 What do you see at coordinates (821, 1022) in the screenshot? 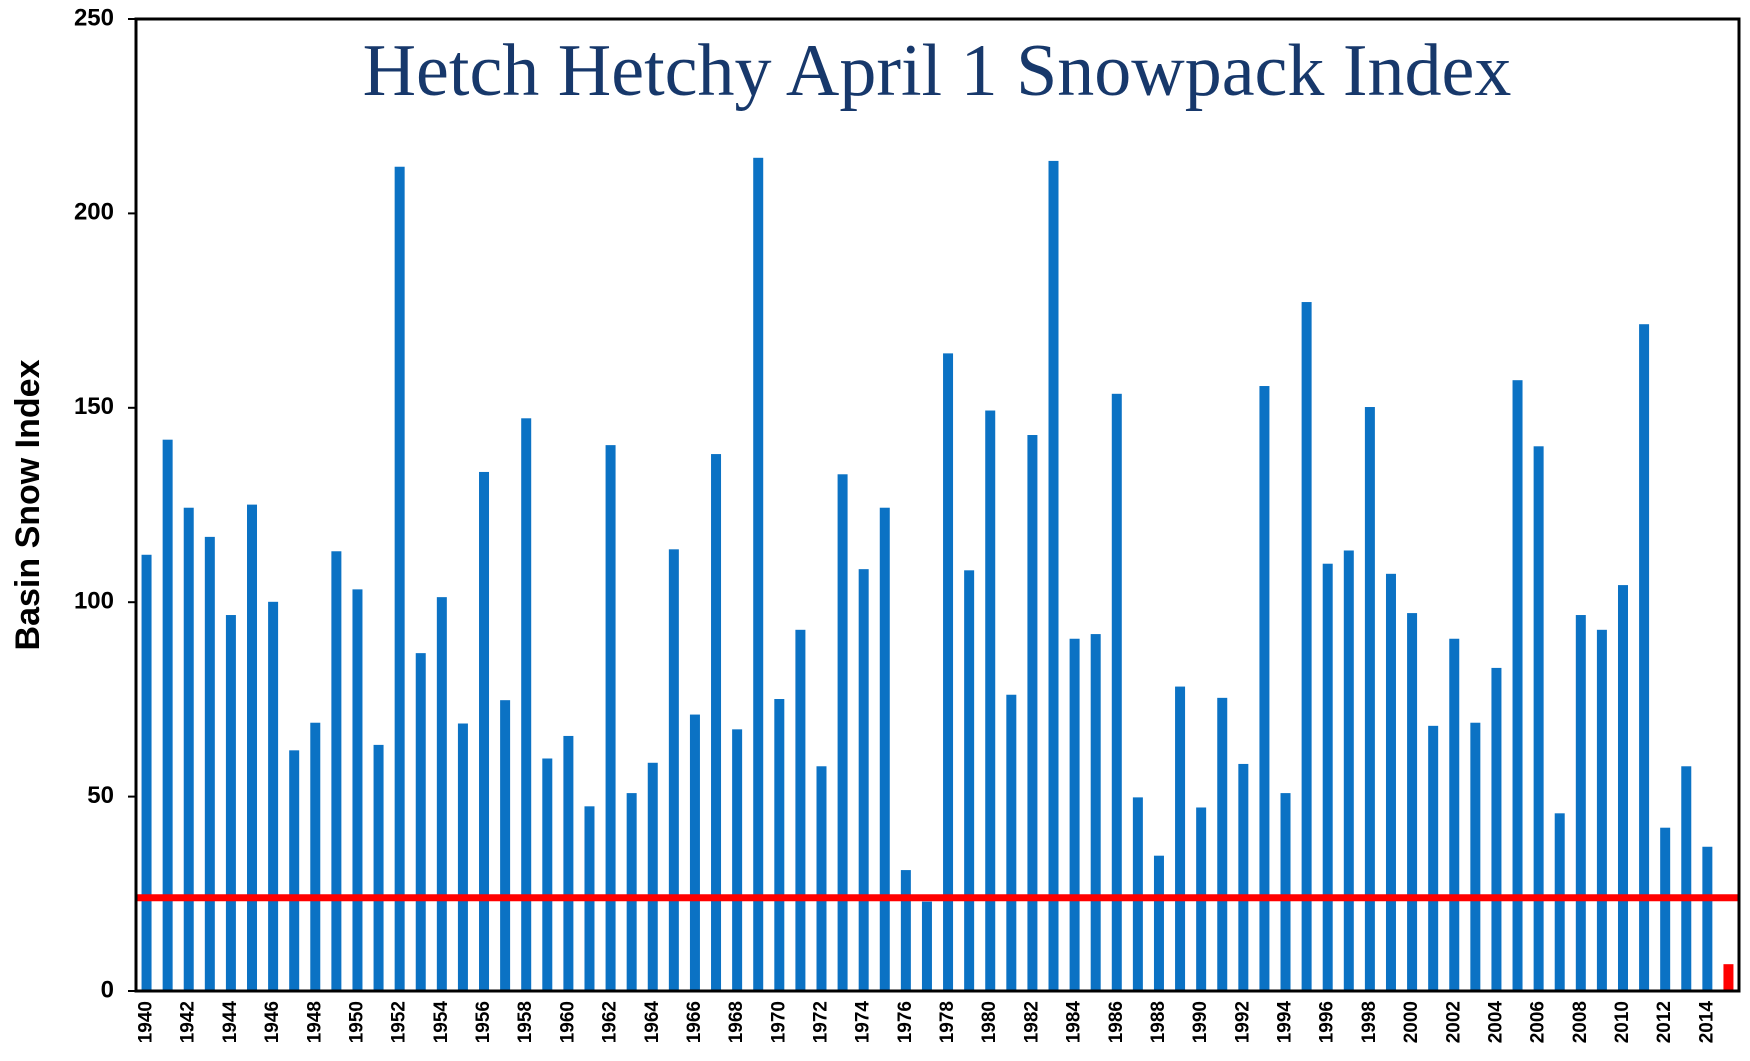
I see `x-tick-label: 1972` at bounding box center [821, 1022].